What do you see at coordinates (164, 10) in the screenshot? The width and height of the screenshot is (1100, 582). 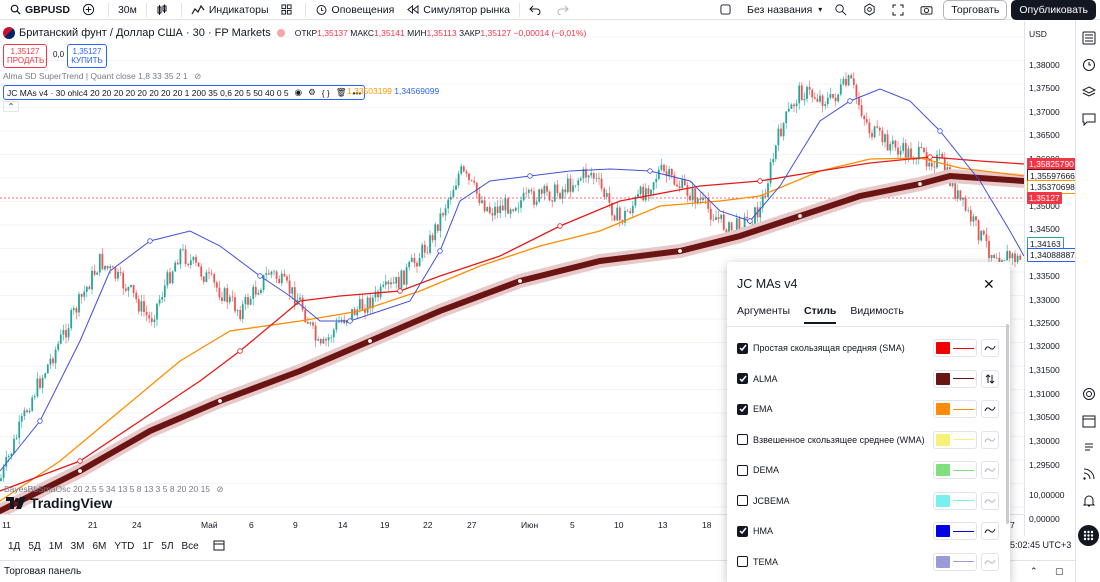 I see `chart-type-button` at bounding box center [164, 10].